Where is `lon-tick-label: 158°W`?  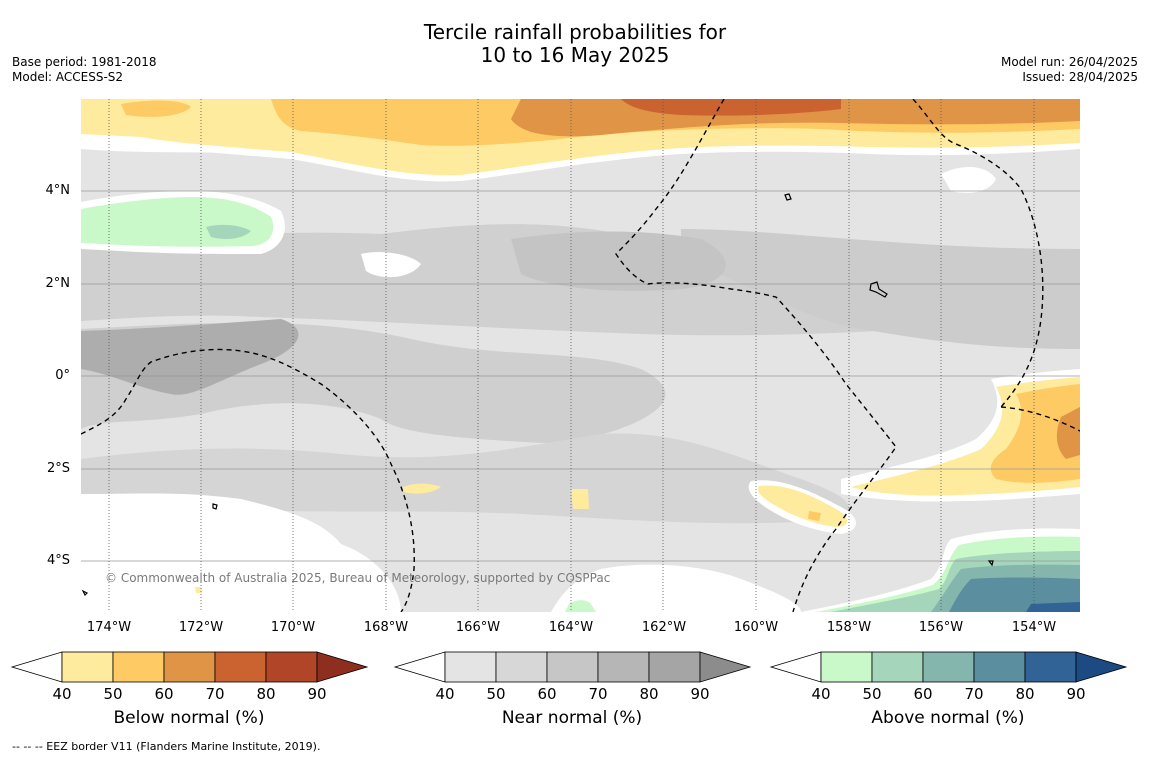
lon-tick-label: 158°W is located at coordinates (849, 627).